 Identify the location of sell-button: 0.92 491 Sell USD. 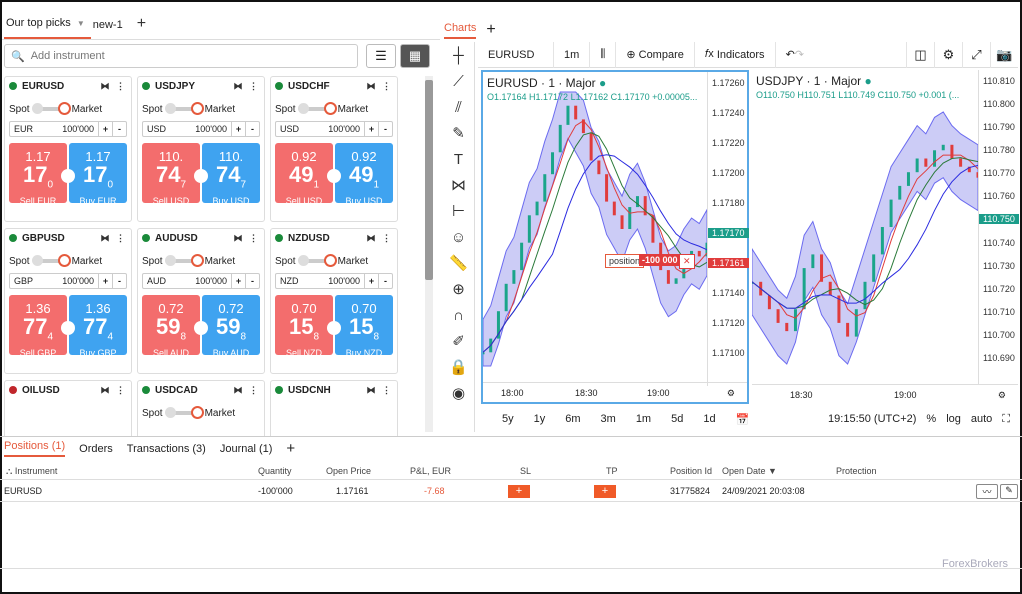
(304, 174).